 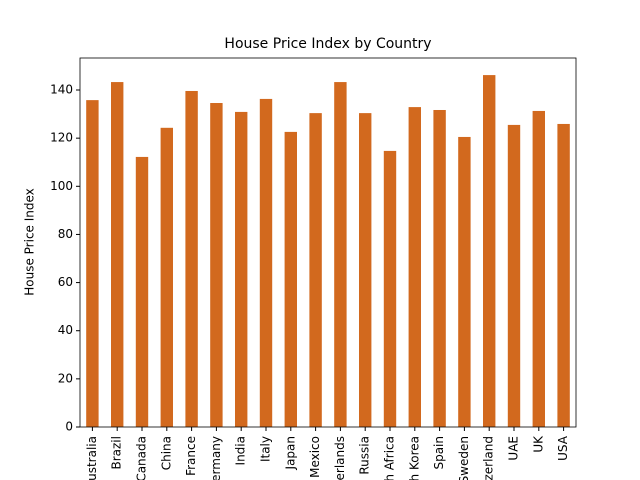 I want to click on x-tick-label: France, so click(x=191, y=456).